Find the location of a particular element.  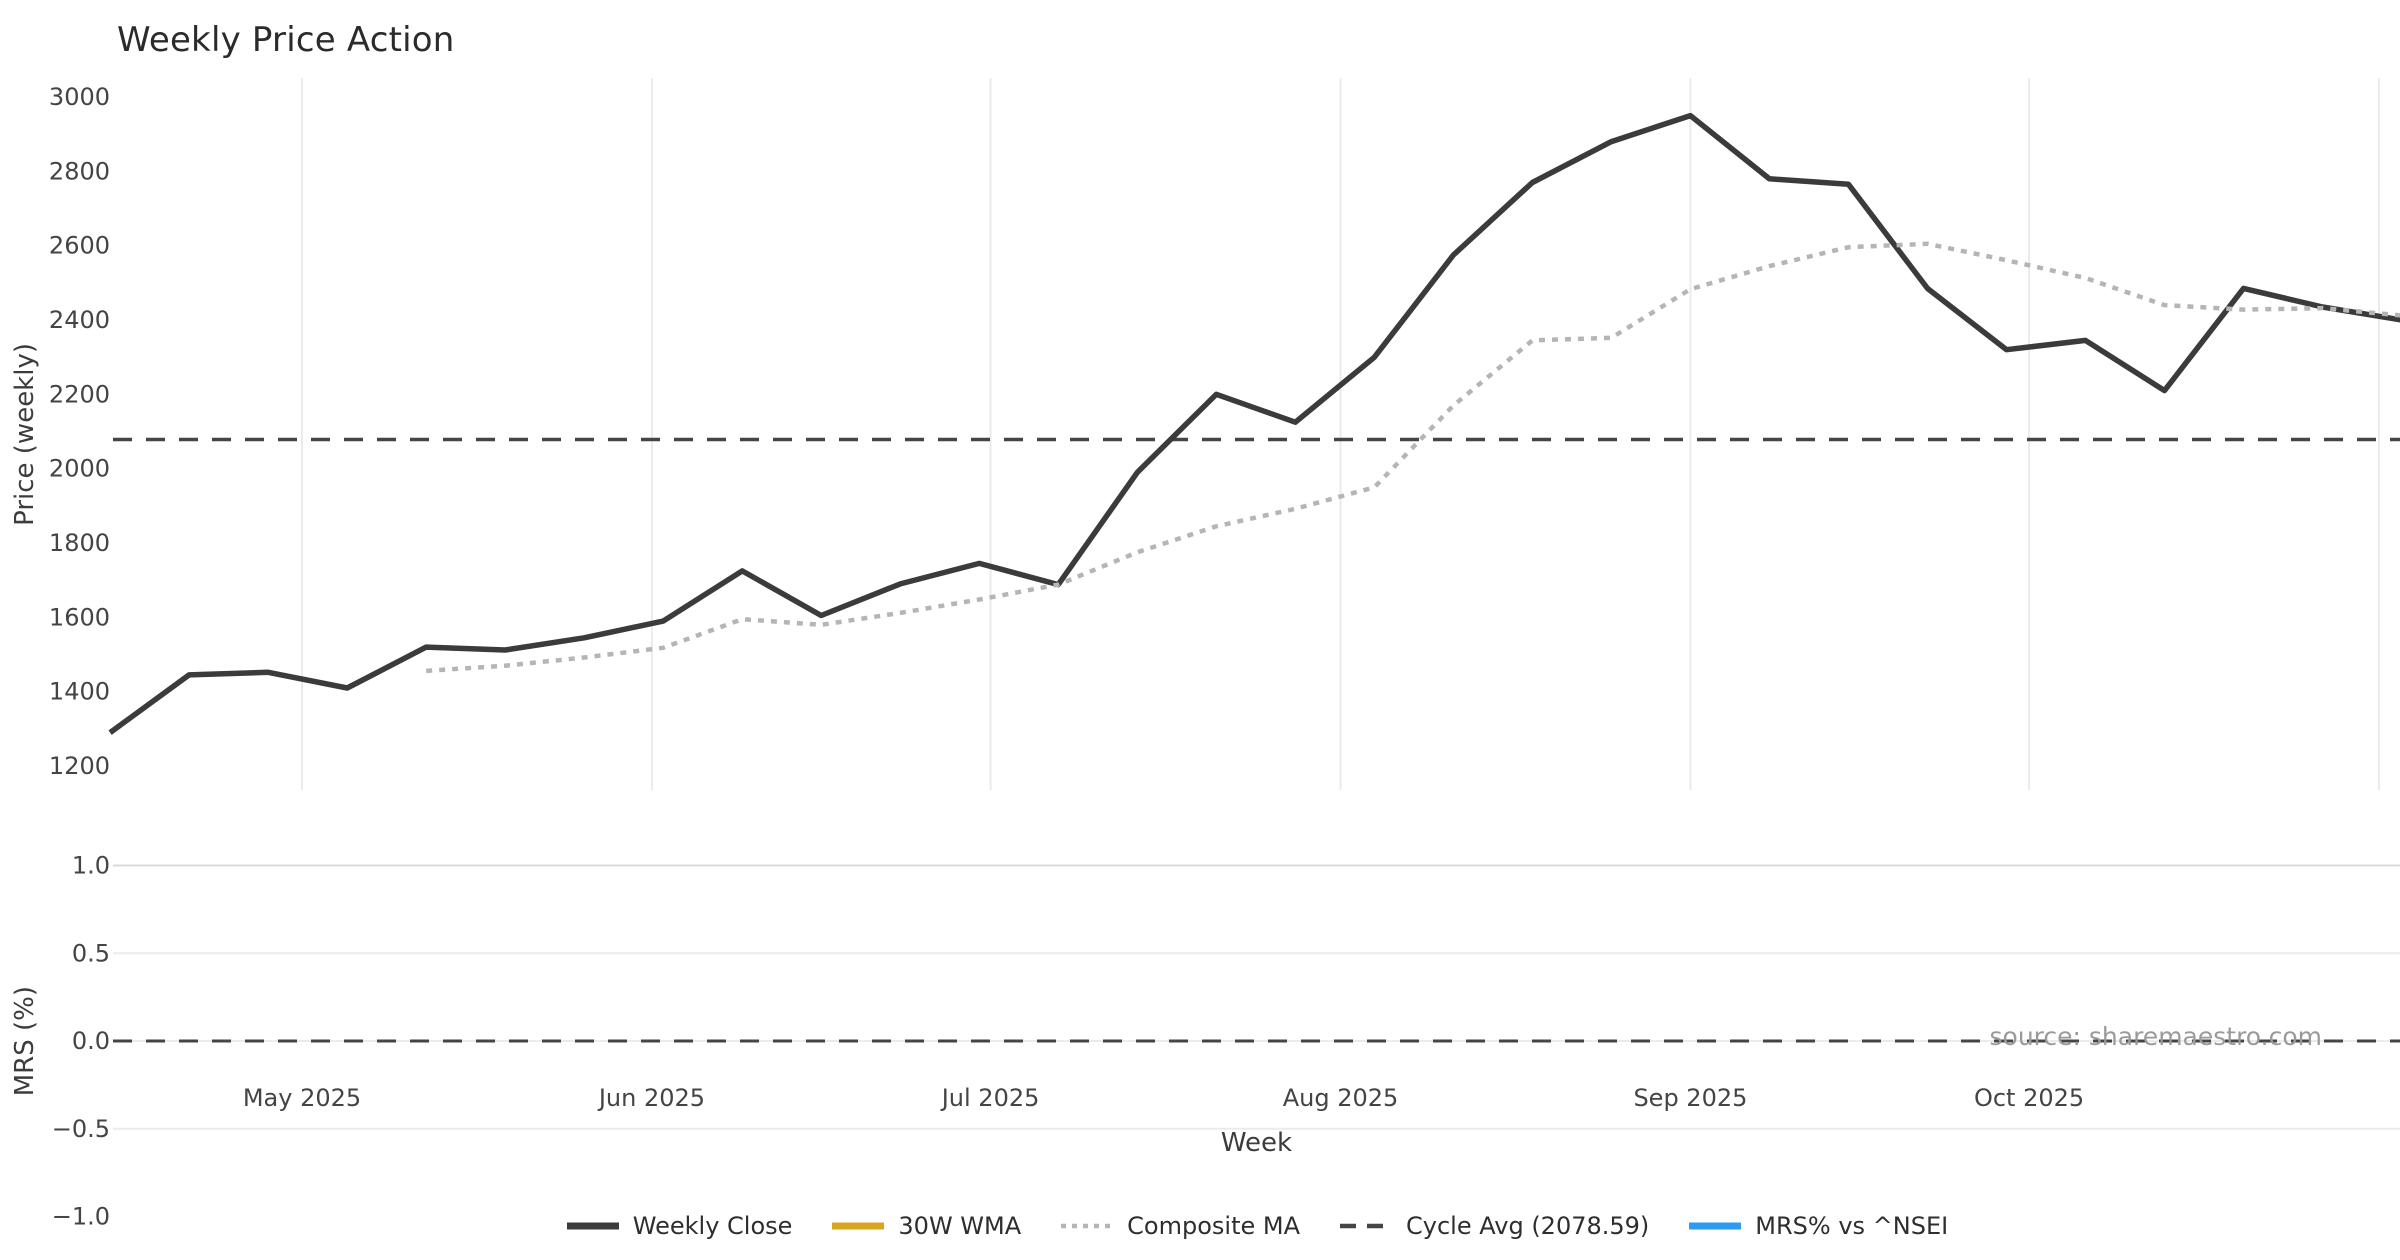

price-y-tick-label: 2800 is located at coordinates (79, 171).